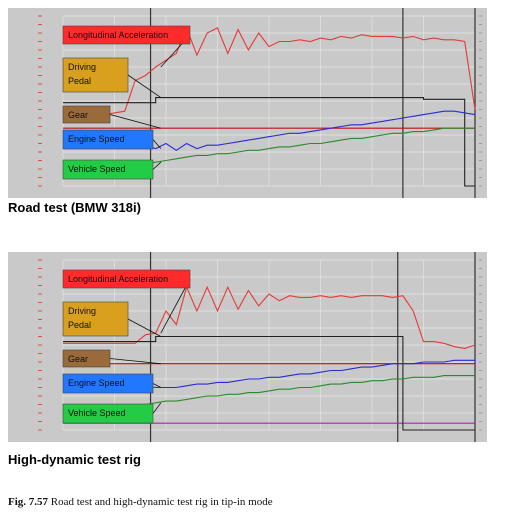  Describe the element at coordinates (74, 207) in the screenshot. I see `road-test-caption: Road test (BMW 318i)` at that location.